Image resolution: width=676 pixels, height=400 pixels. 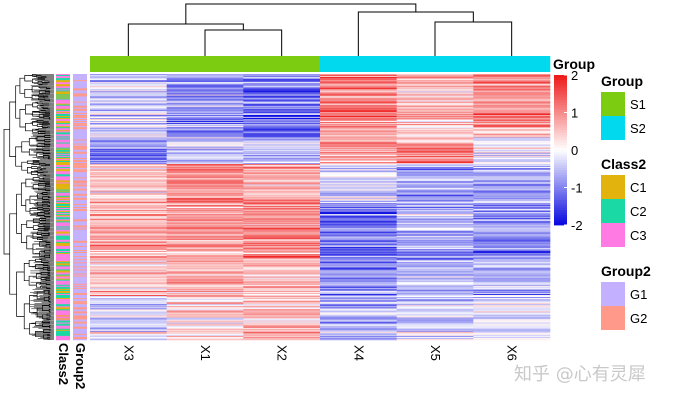 What do you see at coordinates (560, 114) in the screenshot?
I see `color-scale-step` at bounding box center [560, 114].